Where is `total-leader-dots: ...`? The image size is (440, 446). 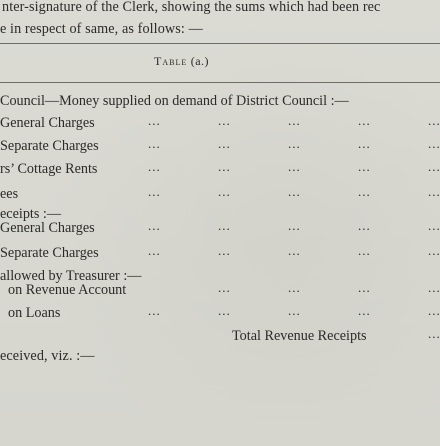
total-leader-dots: ... is located at coordinates (434, 333).